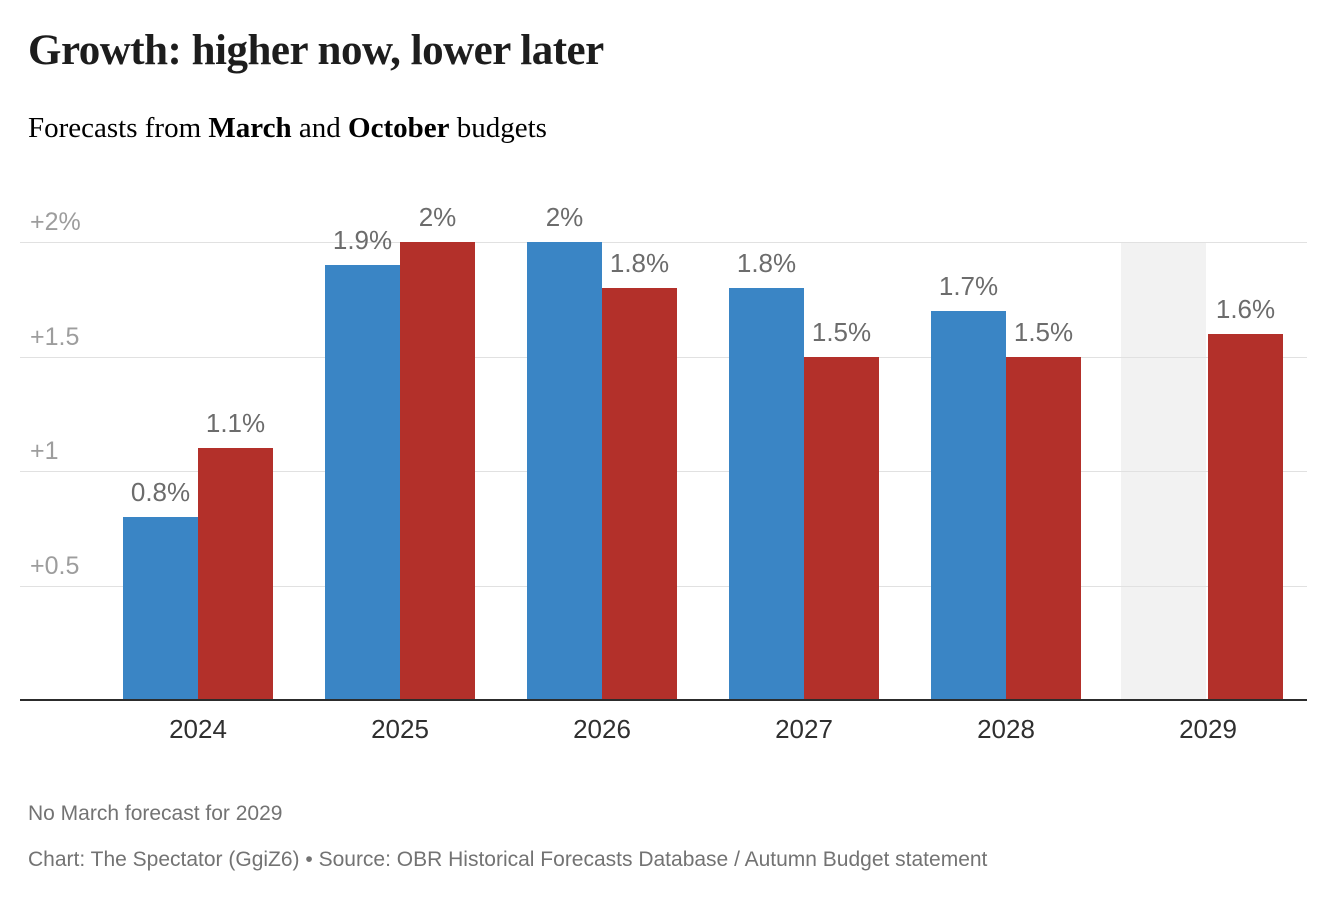 The width and height of the screenshot is (1344, 898). What do you see at coordinates (362, 239) in the screenshot?
I see `value-label: 1.9%` at bounding box center [362, 239].